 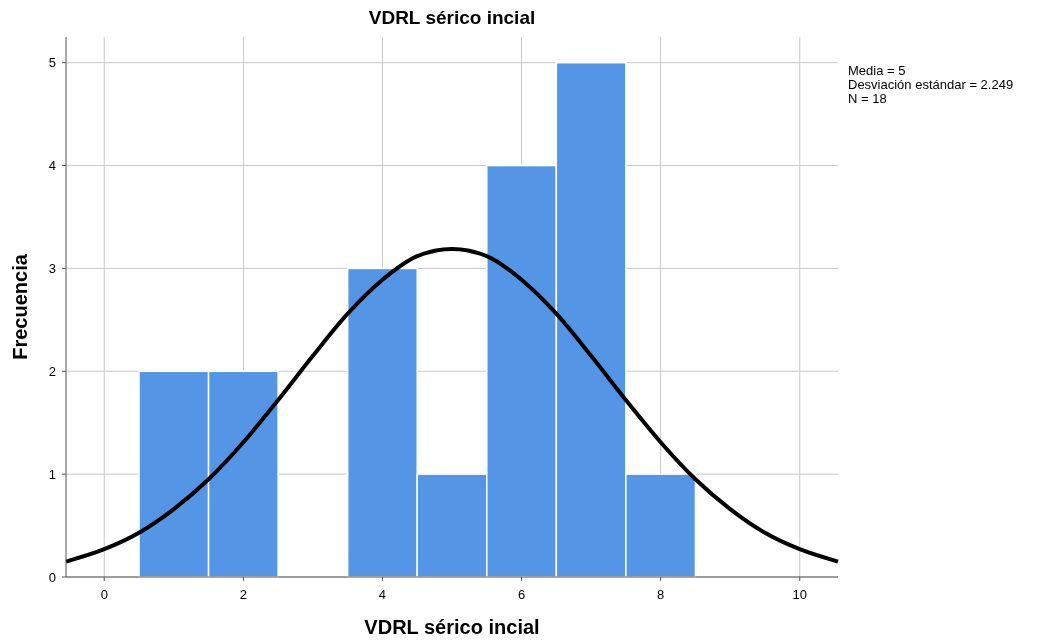 What do you see at coordinates (104, 594) in the screenshot?
I see `x-tick-label: 0` at bounding box center [104, 594].